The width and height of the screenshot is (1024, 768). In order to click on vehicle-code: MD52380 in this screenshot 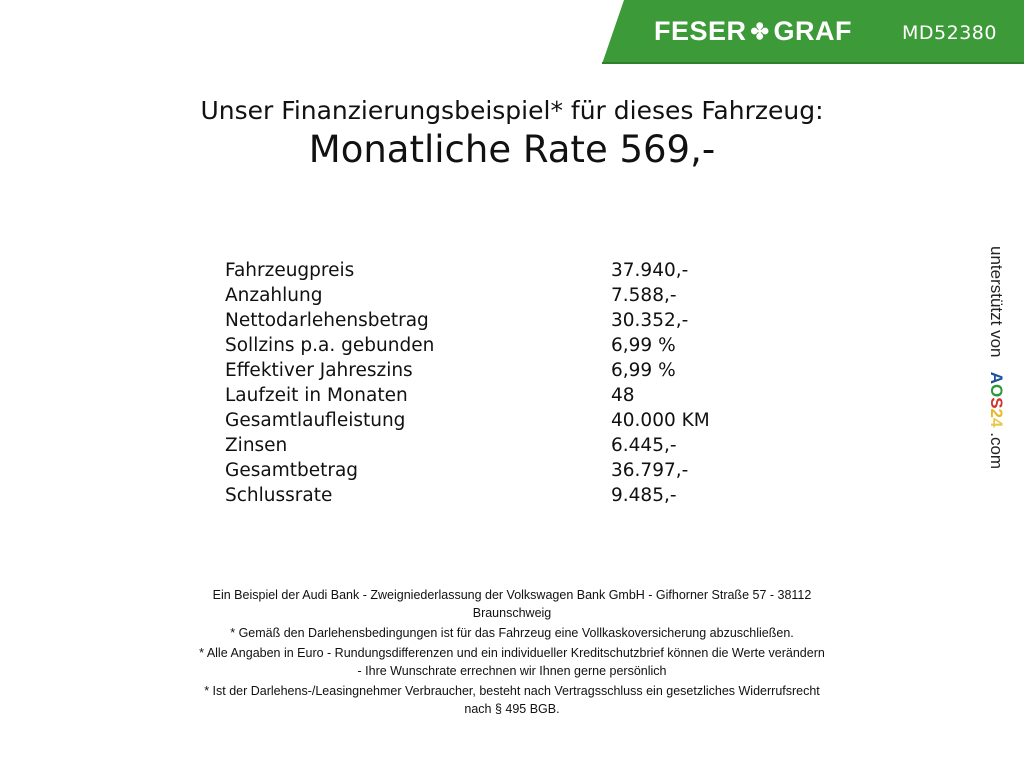, I will do `click(949, 33)`.